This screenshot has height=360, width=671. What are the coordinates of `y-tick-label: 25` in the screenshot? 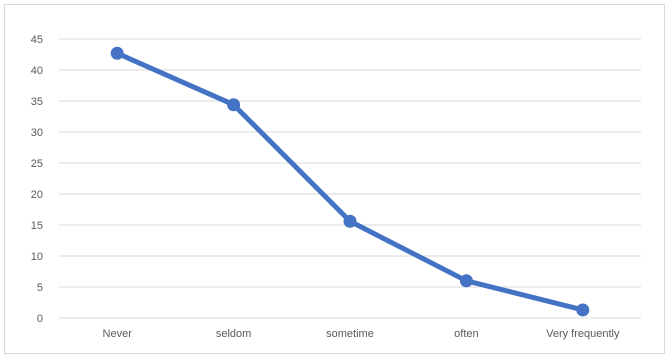 It's located at (37, 164).